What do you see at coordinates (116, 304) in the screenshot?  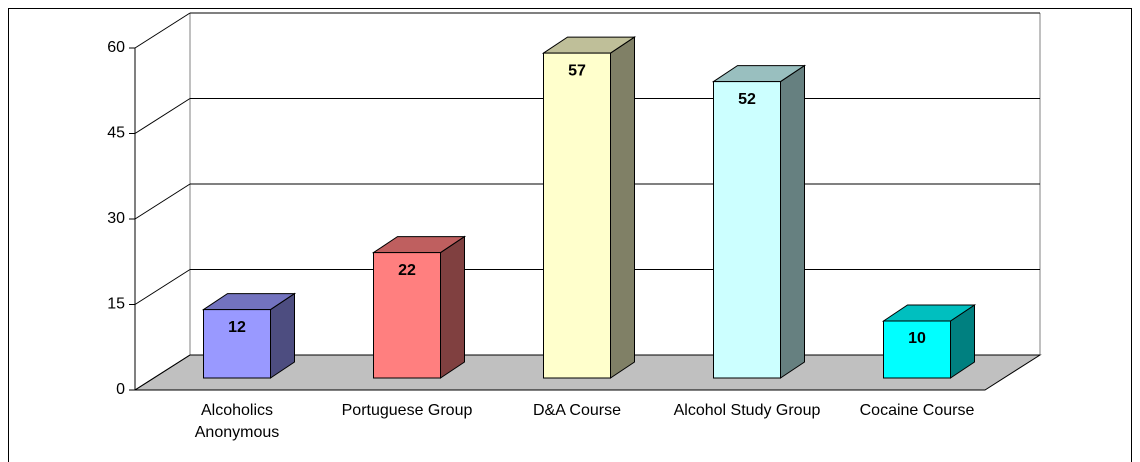 I see `y-tick-label: 15` at bounding box center [116, 304].